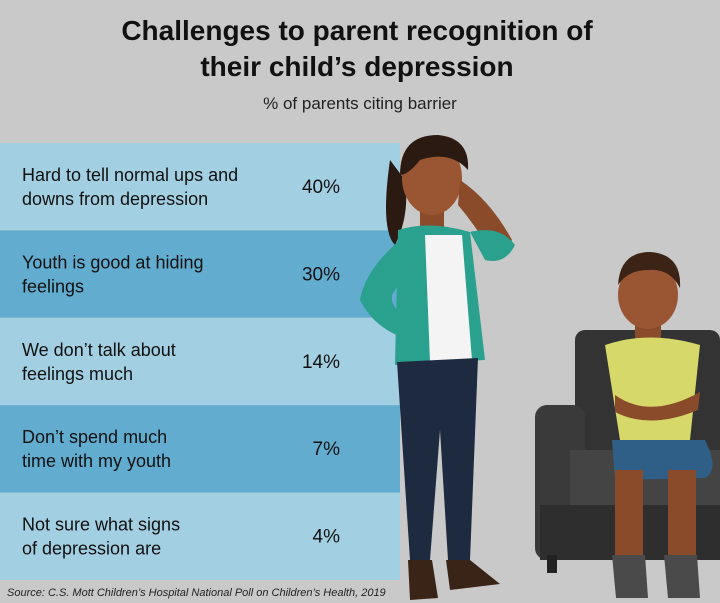  What do you see at coordinates (321, 362) in the screenshot?
I see `row-value: 14%` at bounding box center [321, 362].